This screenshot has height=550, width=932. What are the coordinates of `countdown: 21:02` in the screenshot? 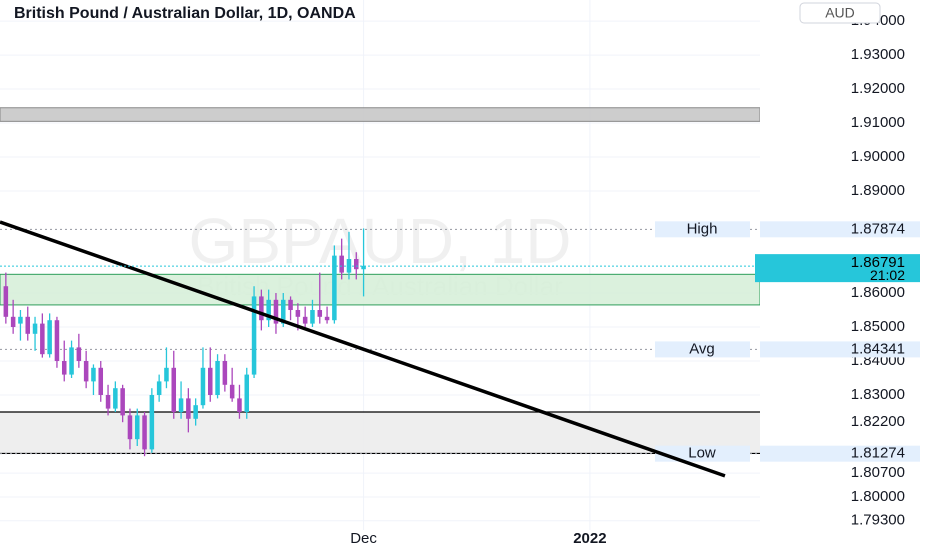 It's located at (887, 275).